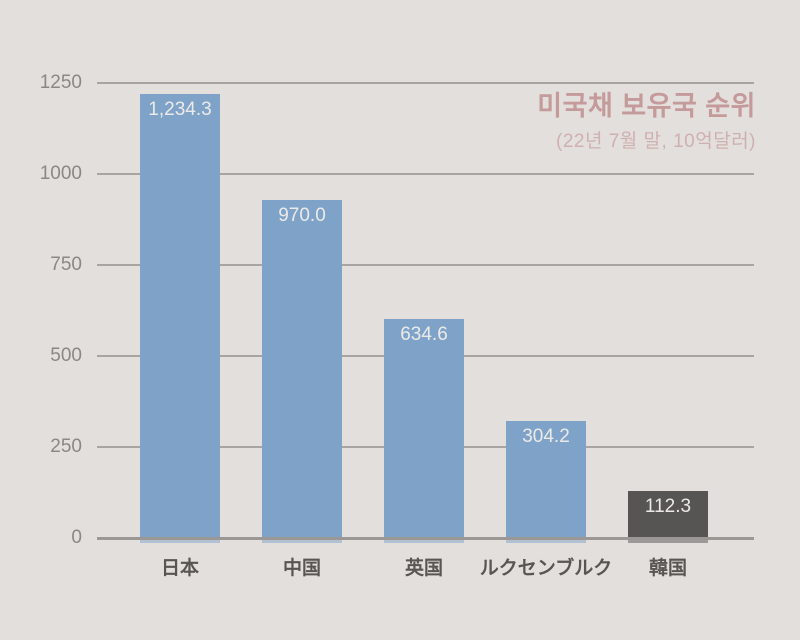  Describe the element at coordinates (424, 334) in the screenshot. I see `bar-value-label: 634.6` at that location.